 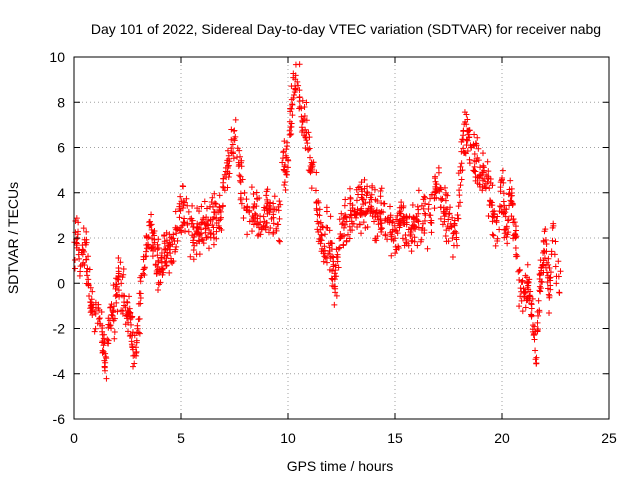 What do you see at coordinates (61, 283) in the screenshot?
I see `y-tick-label: 0` at bounding box center [61, 283].